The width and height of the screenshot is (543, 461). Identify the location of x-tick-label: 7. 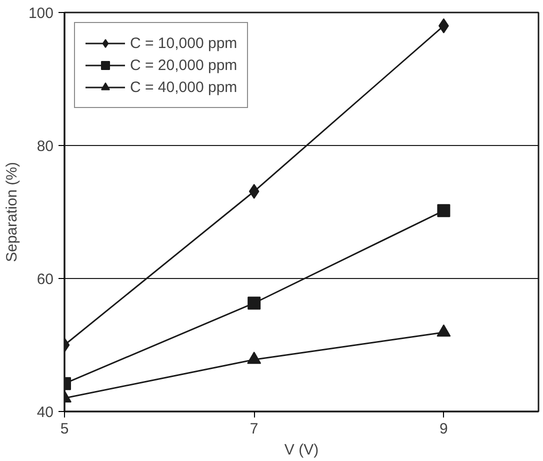
(254, 429).